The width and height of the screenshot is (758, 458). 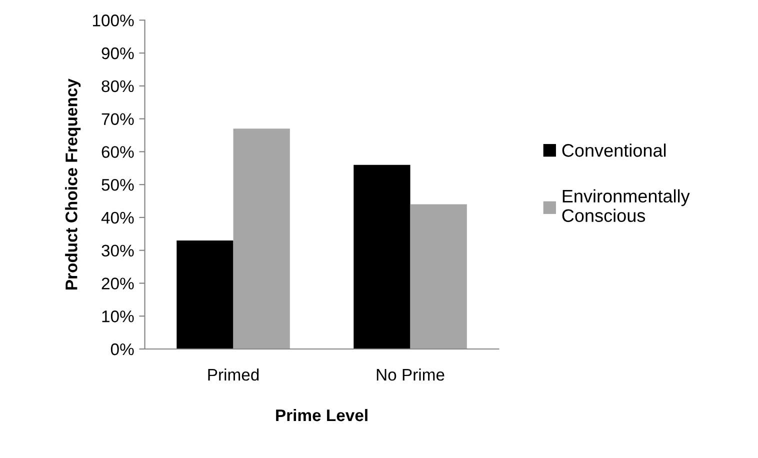 What do you see at coordinates (118, 86) in the screenshot?
I see `y-tick-label: 80%` at bounding box center [118, 86].